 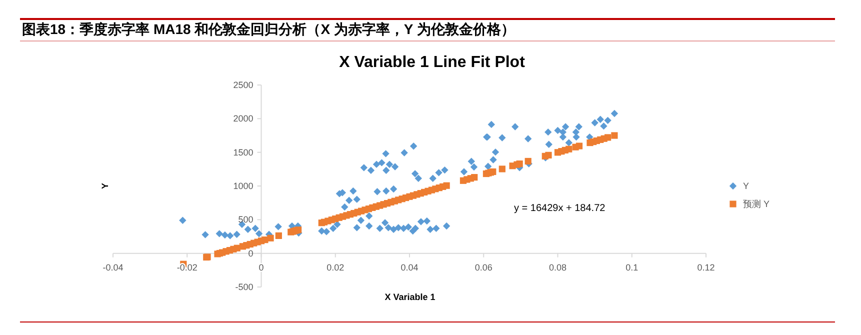 What do you see at coordinates (560, 208) in the screenshot?
I see `annotation: y = 16429x + 184.72` at bounding box center [560, 208].